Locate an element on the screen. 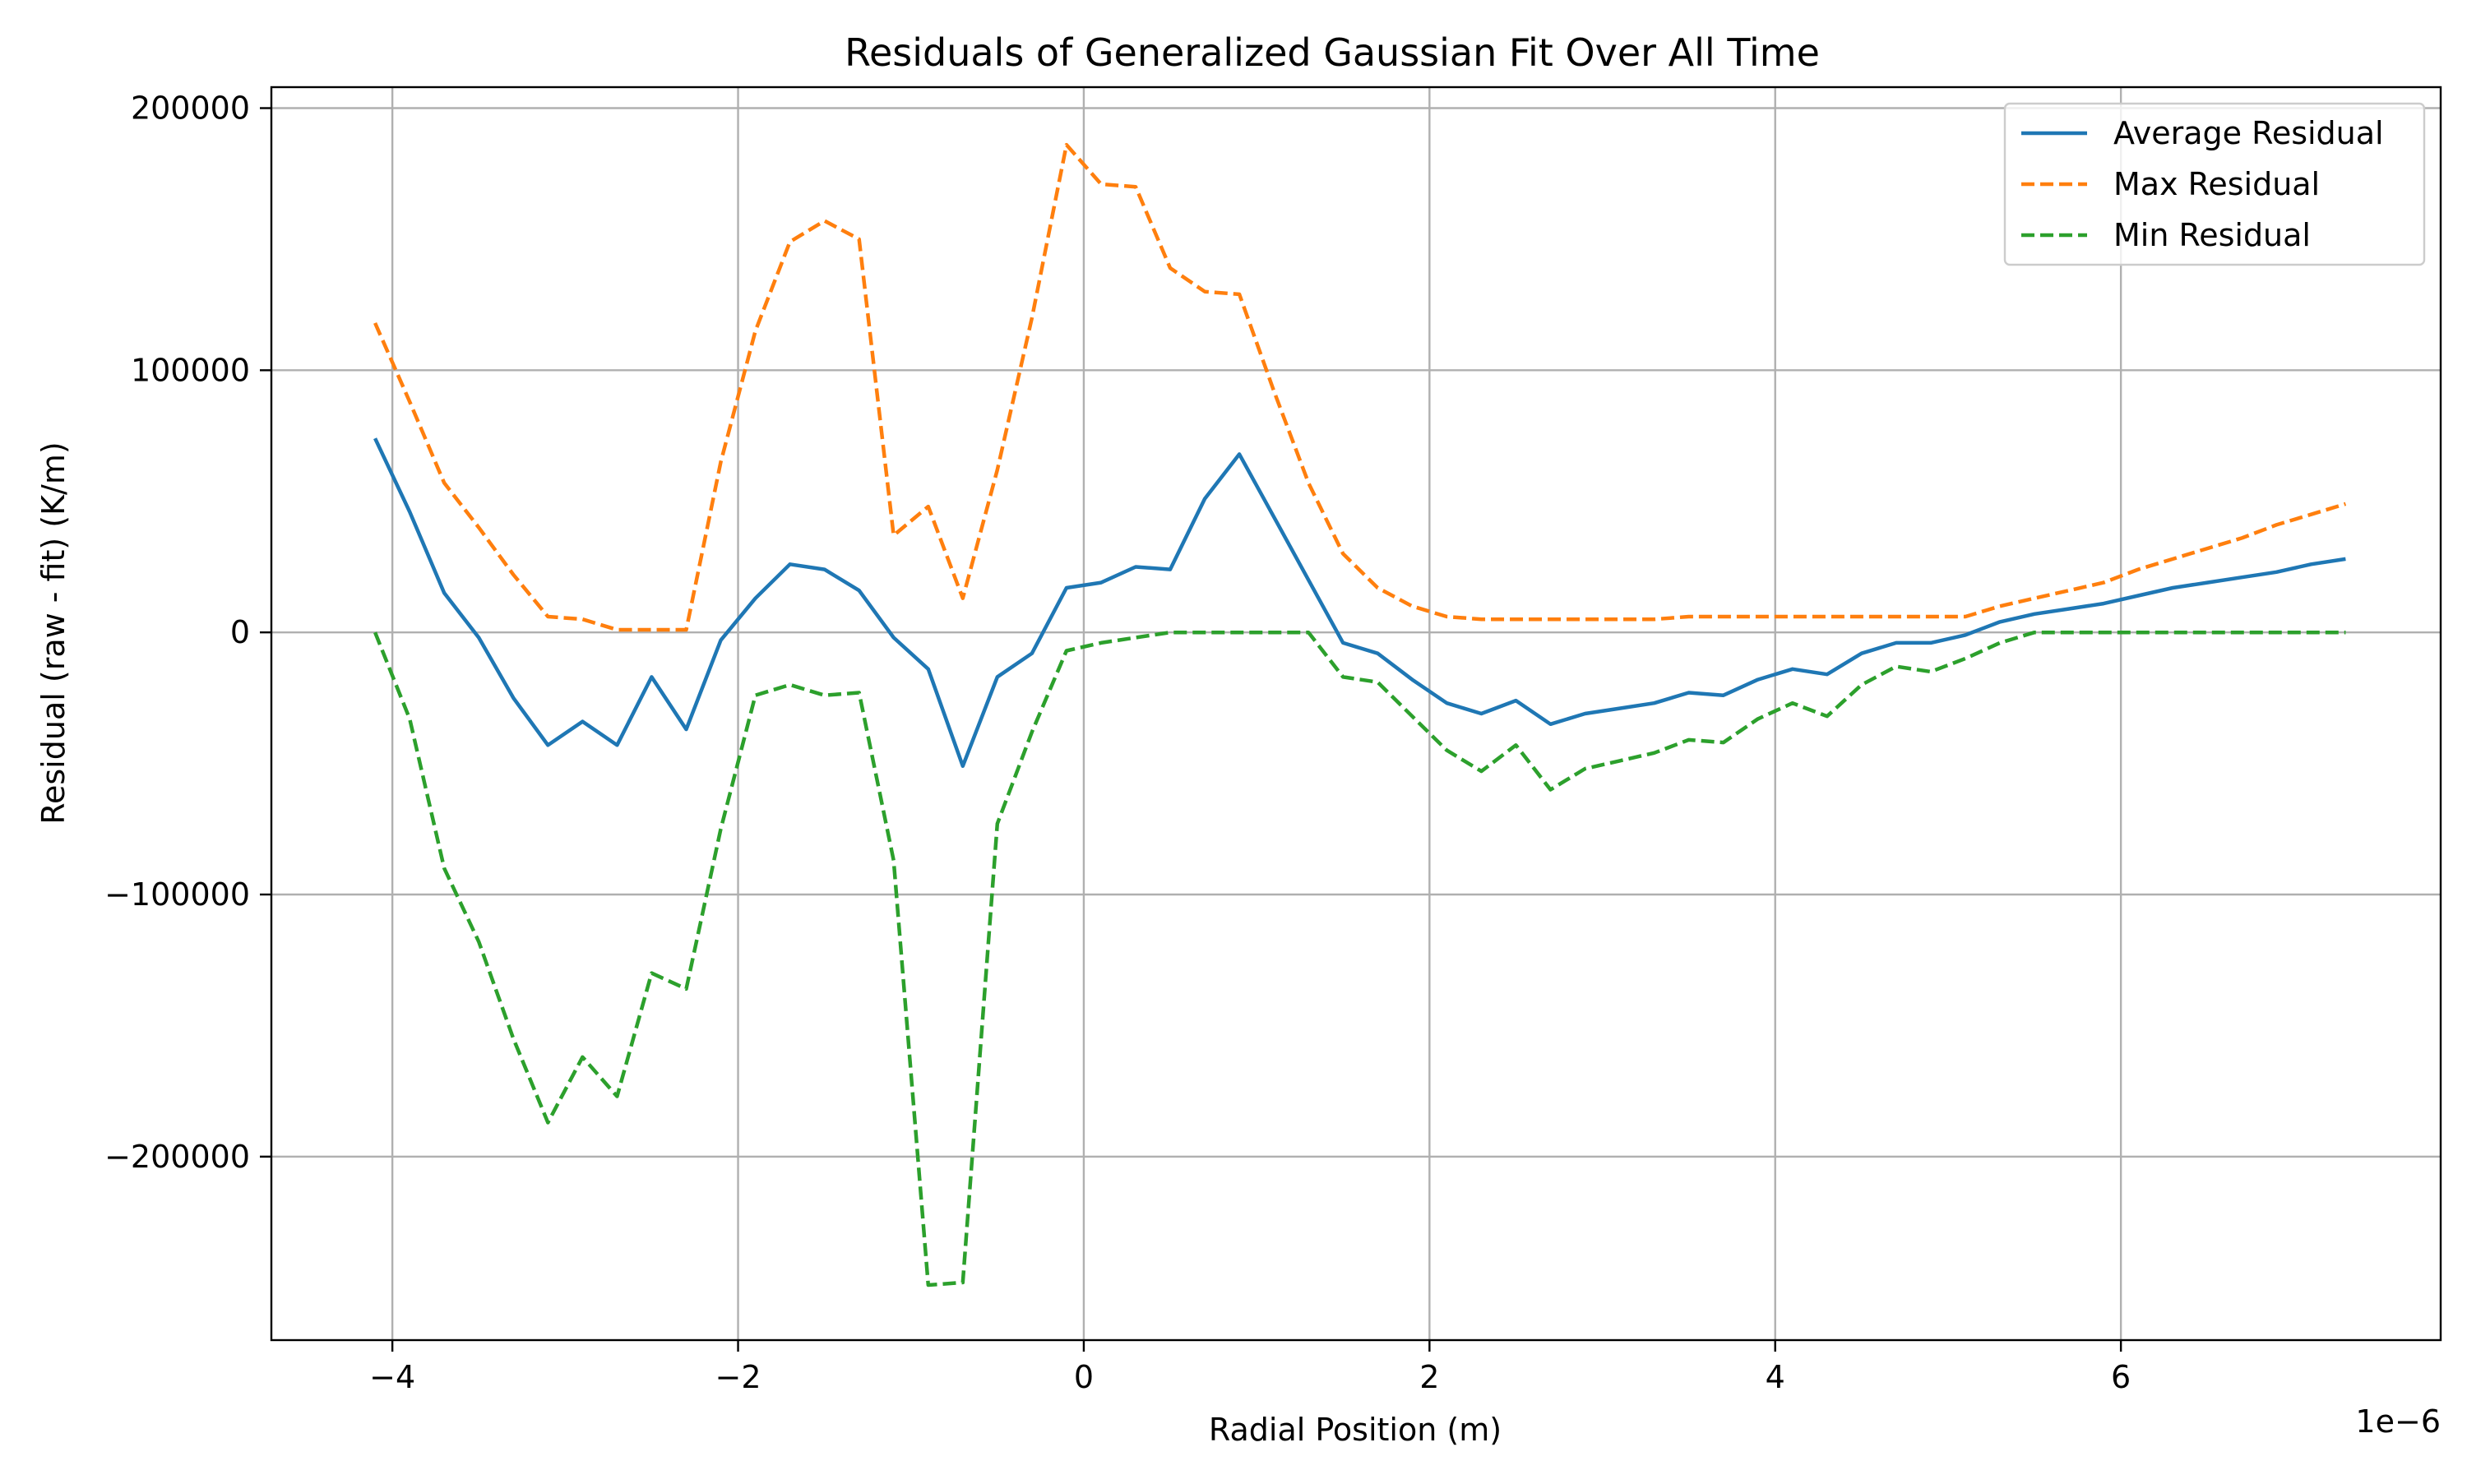  legend-label: Average Residual is located at coordinates (2248, 133).